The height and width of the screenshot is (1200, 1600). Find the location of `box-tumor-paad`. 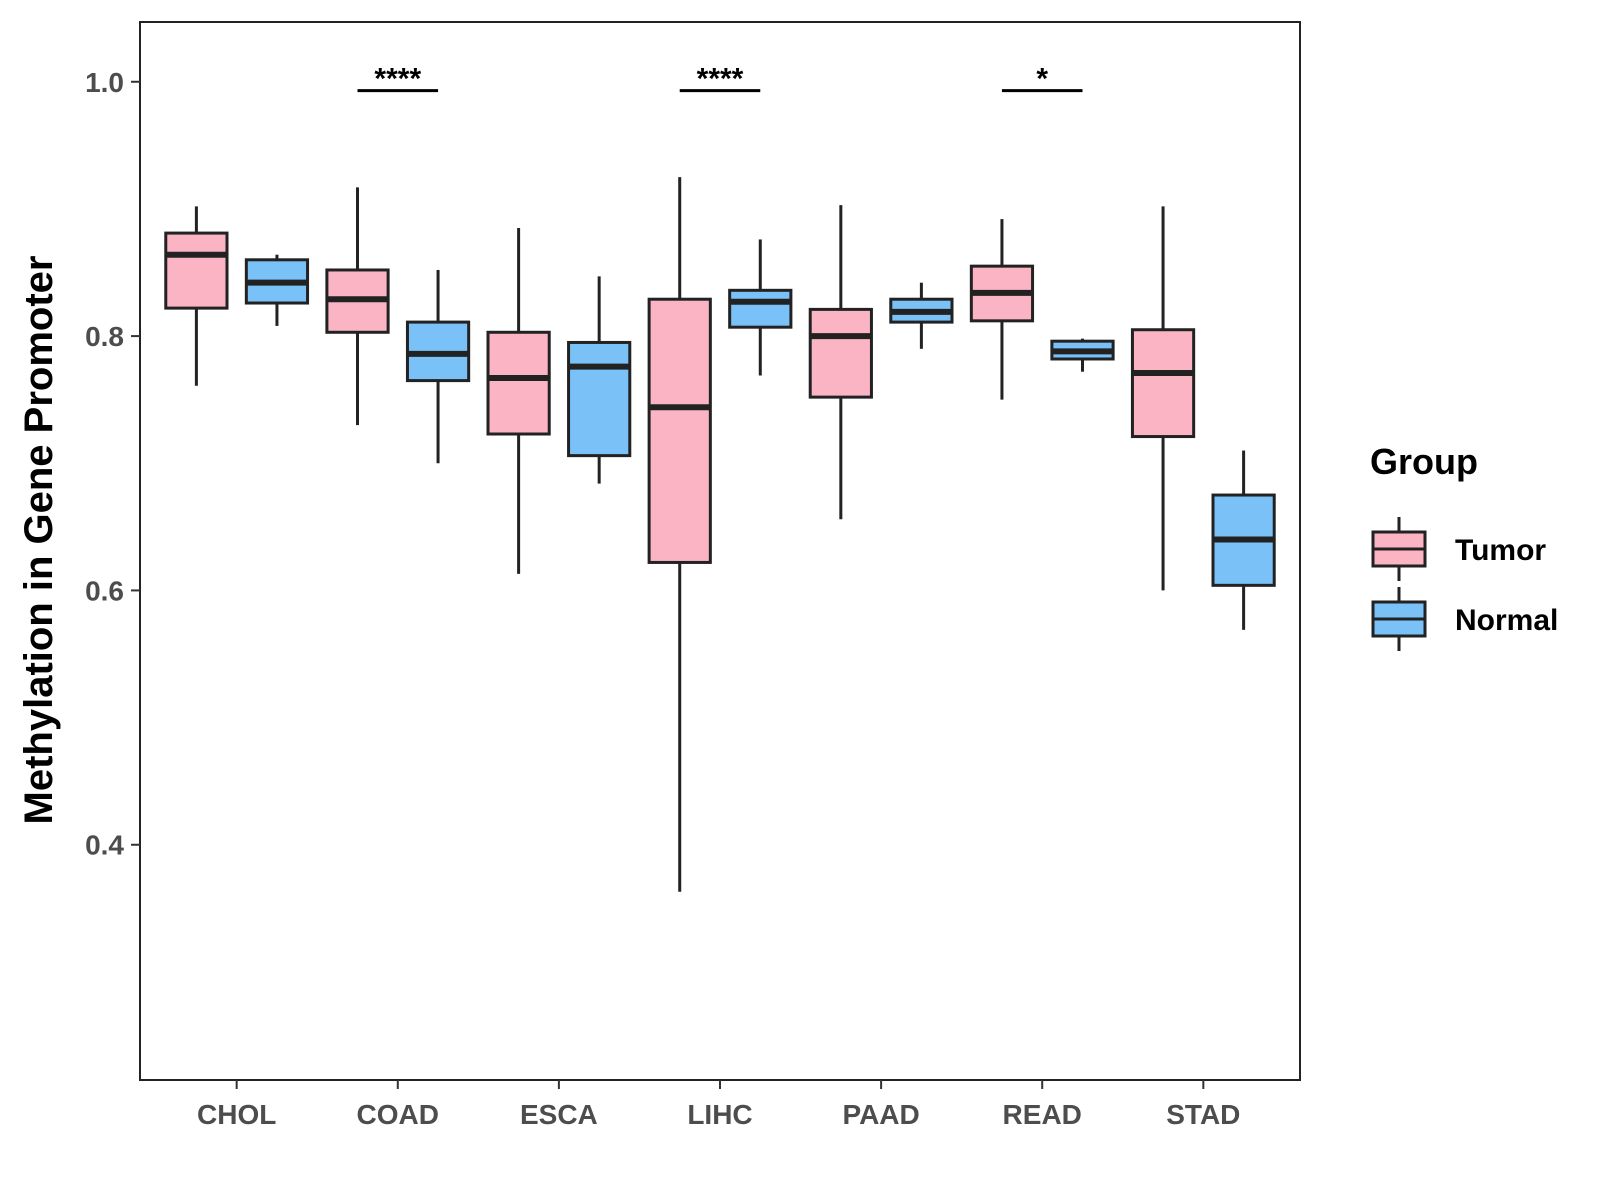

box-tumor-paad is located at coordinates (840, 362).